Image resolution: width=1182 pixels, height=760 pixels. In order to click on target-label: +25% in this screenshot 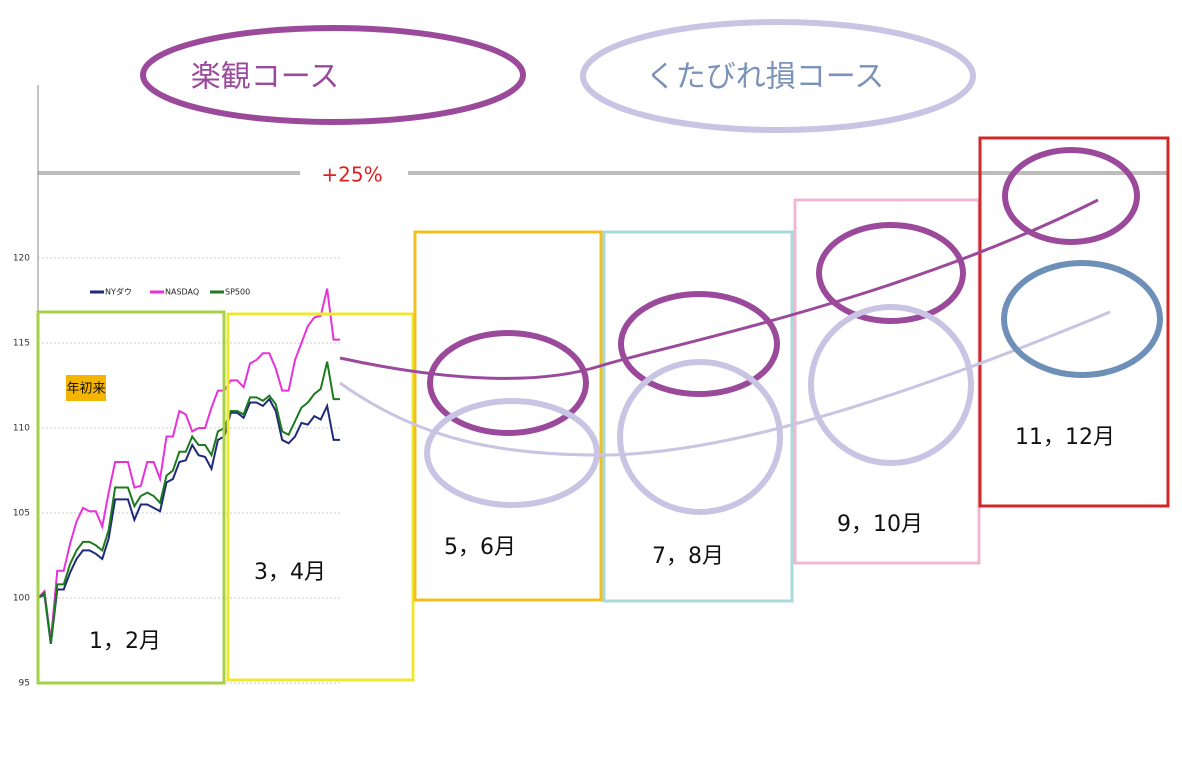, I will do `click(351, 175)`.